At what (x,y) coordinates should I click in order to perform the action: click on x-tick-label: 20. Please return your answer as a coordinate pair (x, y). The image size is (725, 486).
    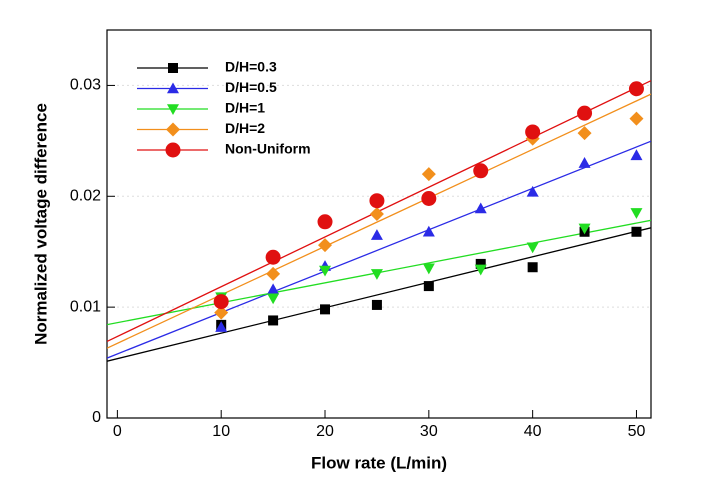
    Looking at the image, I should click on (325, 431).